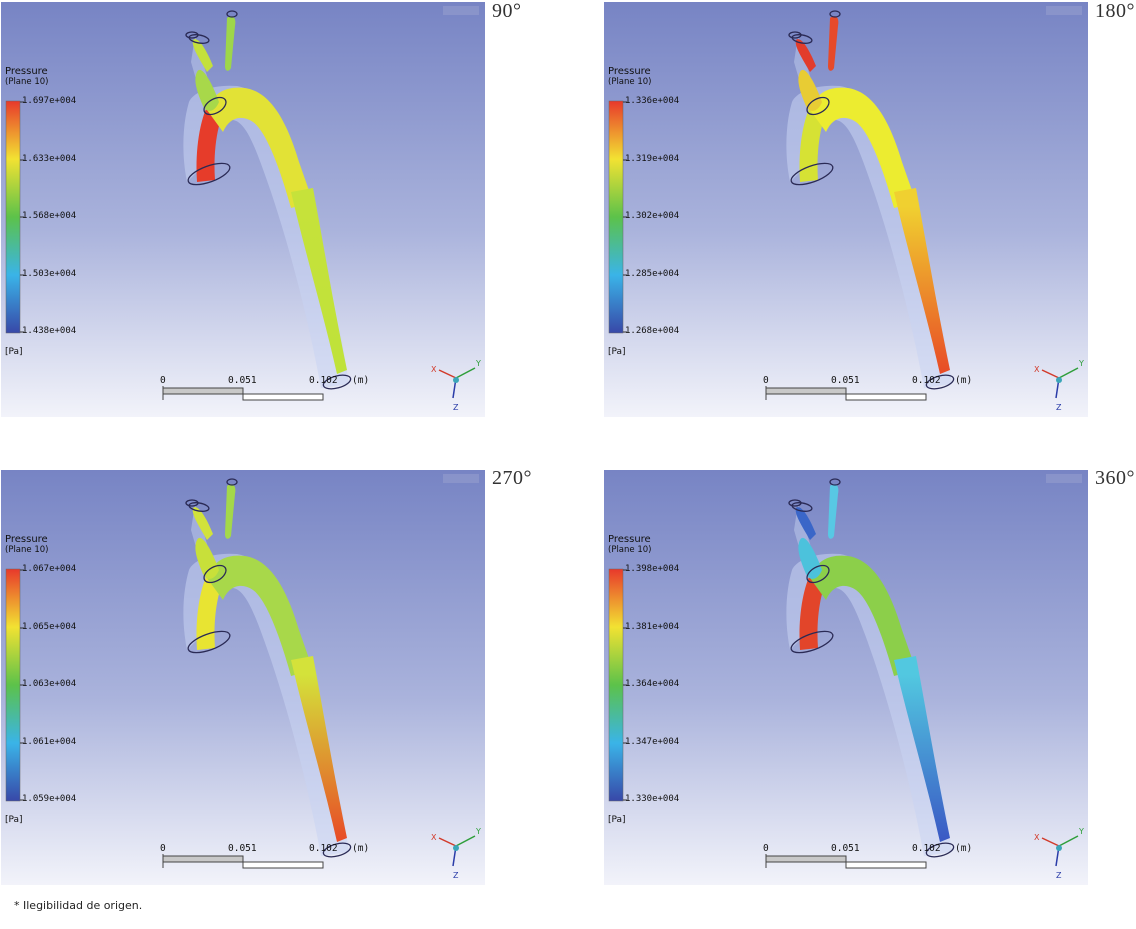 The width and height of the screenshot is (1136, 929). Describe the element at coordinates (1115, 11) in the screenshot. I see `angle-label: 180°` at that location.